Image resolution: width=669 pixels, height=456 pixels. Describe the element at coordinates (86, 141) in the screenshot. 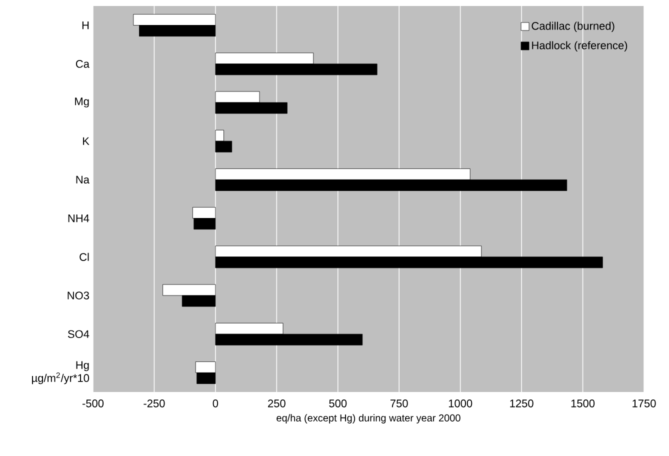

I see `y-tick-label: K` at that location.